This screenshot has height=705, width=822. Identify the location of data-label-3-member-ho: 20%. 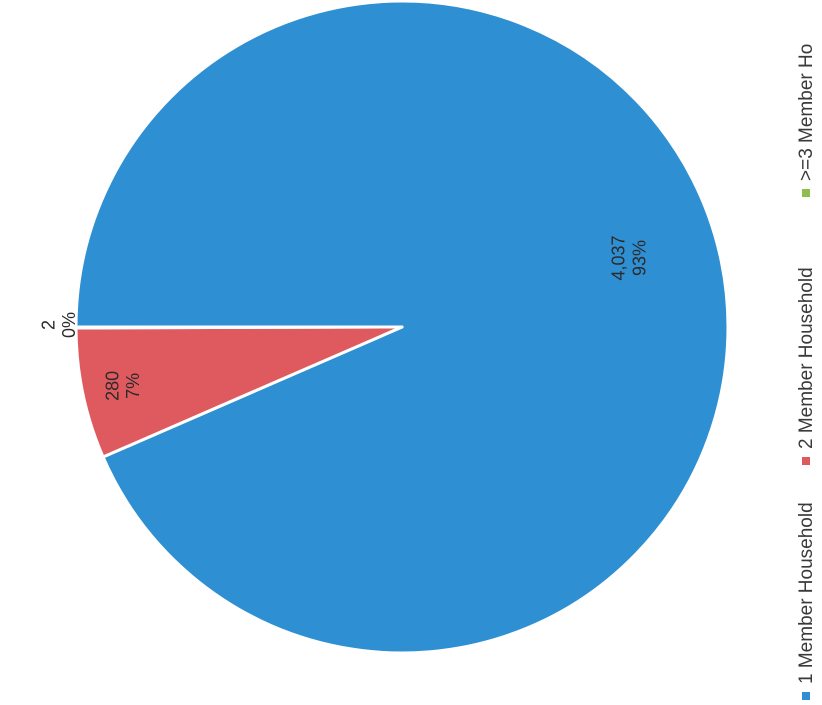
(58, 325).